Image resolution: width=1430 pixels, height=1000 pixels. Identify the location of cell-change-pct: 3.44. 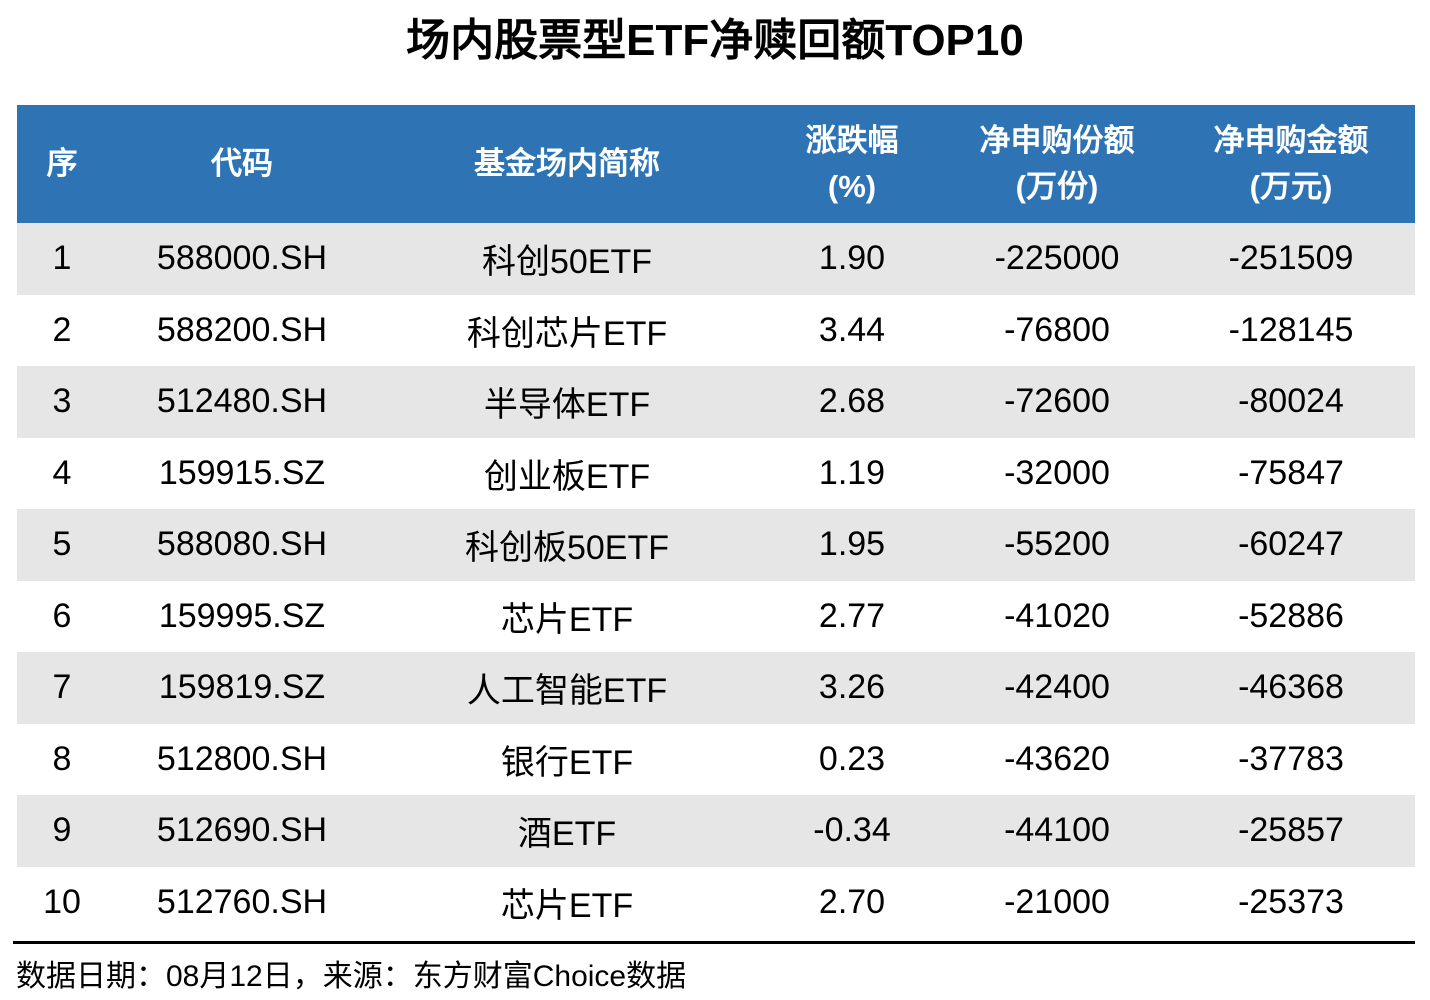
(852, 329).